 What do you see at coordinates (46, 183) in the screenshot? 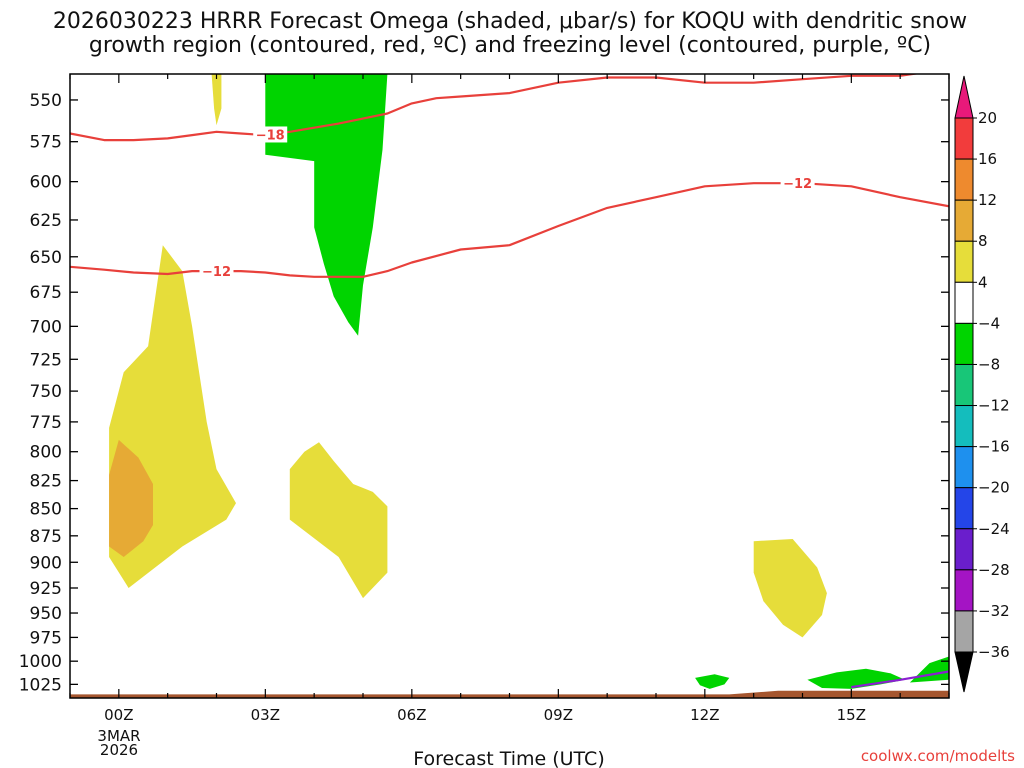
I see `y-tick-label: 600` at bounding box center [46, 183].